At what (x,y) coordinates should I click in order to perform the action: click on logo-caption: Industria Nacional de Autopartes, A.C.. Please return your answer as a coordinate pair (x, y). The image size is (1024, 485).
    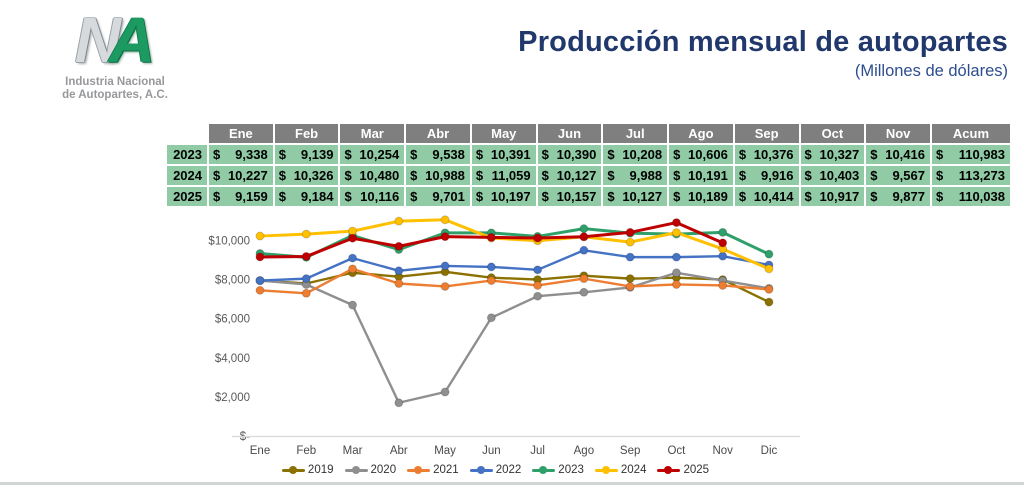
    Looking at the image, I should click on (115, 89).